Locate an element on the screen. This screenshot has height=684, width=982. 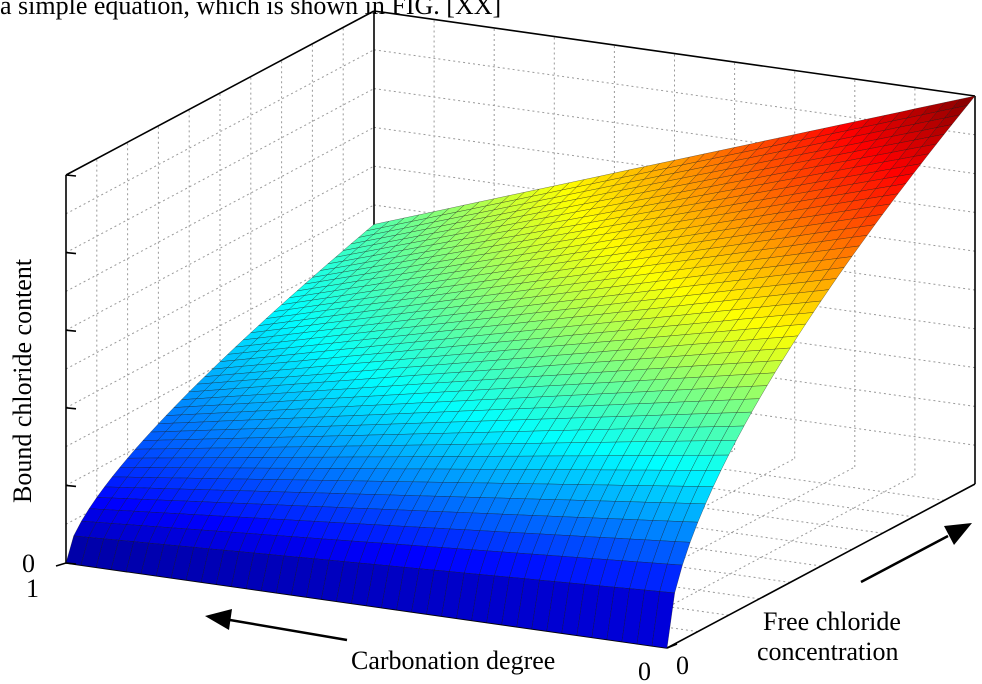
surface-patch is located at coordinates (663, 620).